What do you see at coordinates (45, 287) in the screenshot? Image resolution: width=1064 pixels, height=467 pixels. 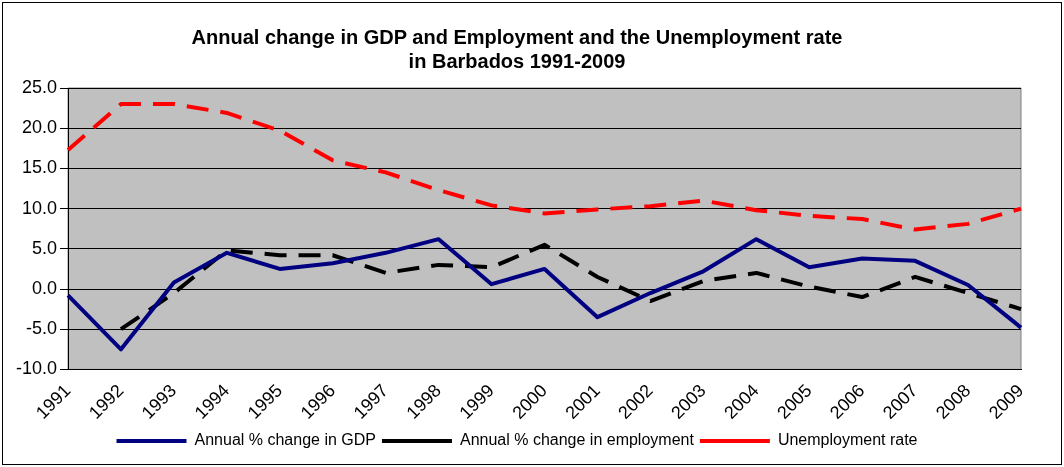 I see `y-tick-label: 0.0` at bounding box center [45, 287].